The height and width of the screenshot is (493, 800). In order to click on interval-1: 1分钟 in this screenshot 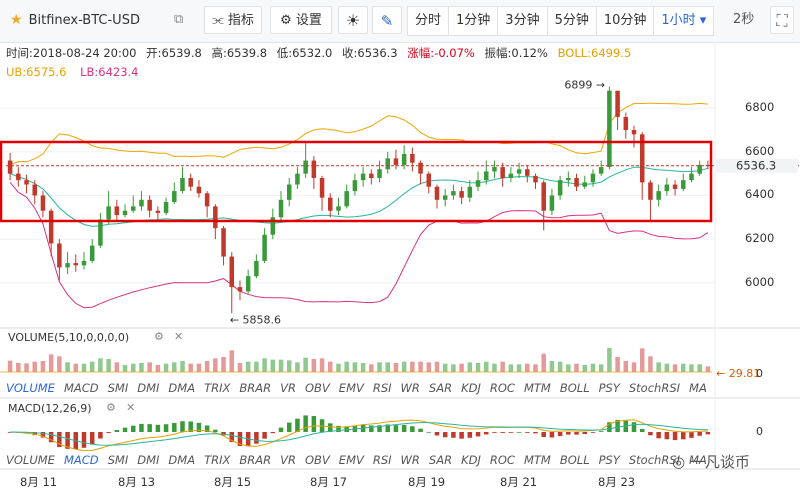, I will do `click(473, 21)`.